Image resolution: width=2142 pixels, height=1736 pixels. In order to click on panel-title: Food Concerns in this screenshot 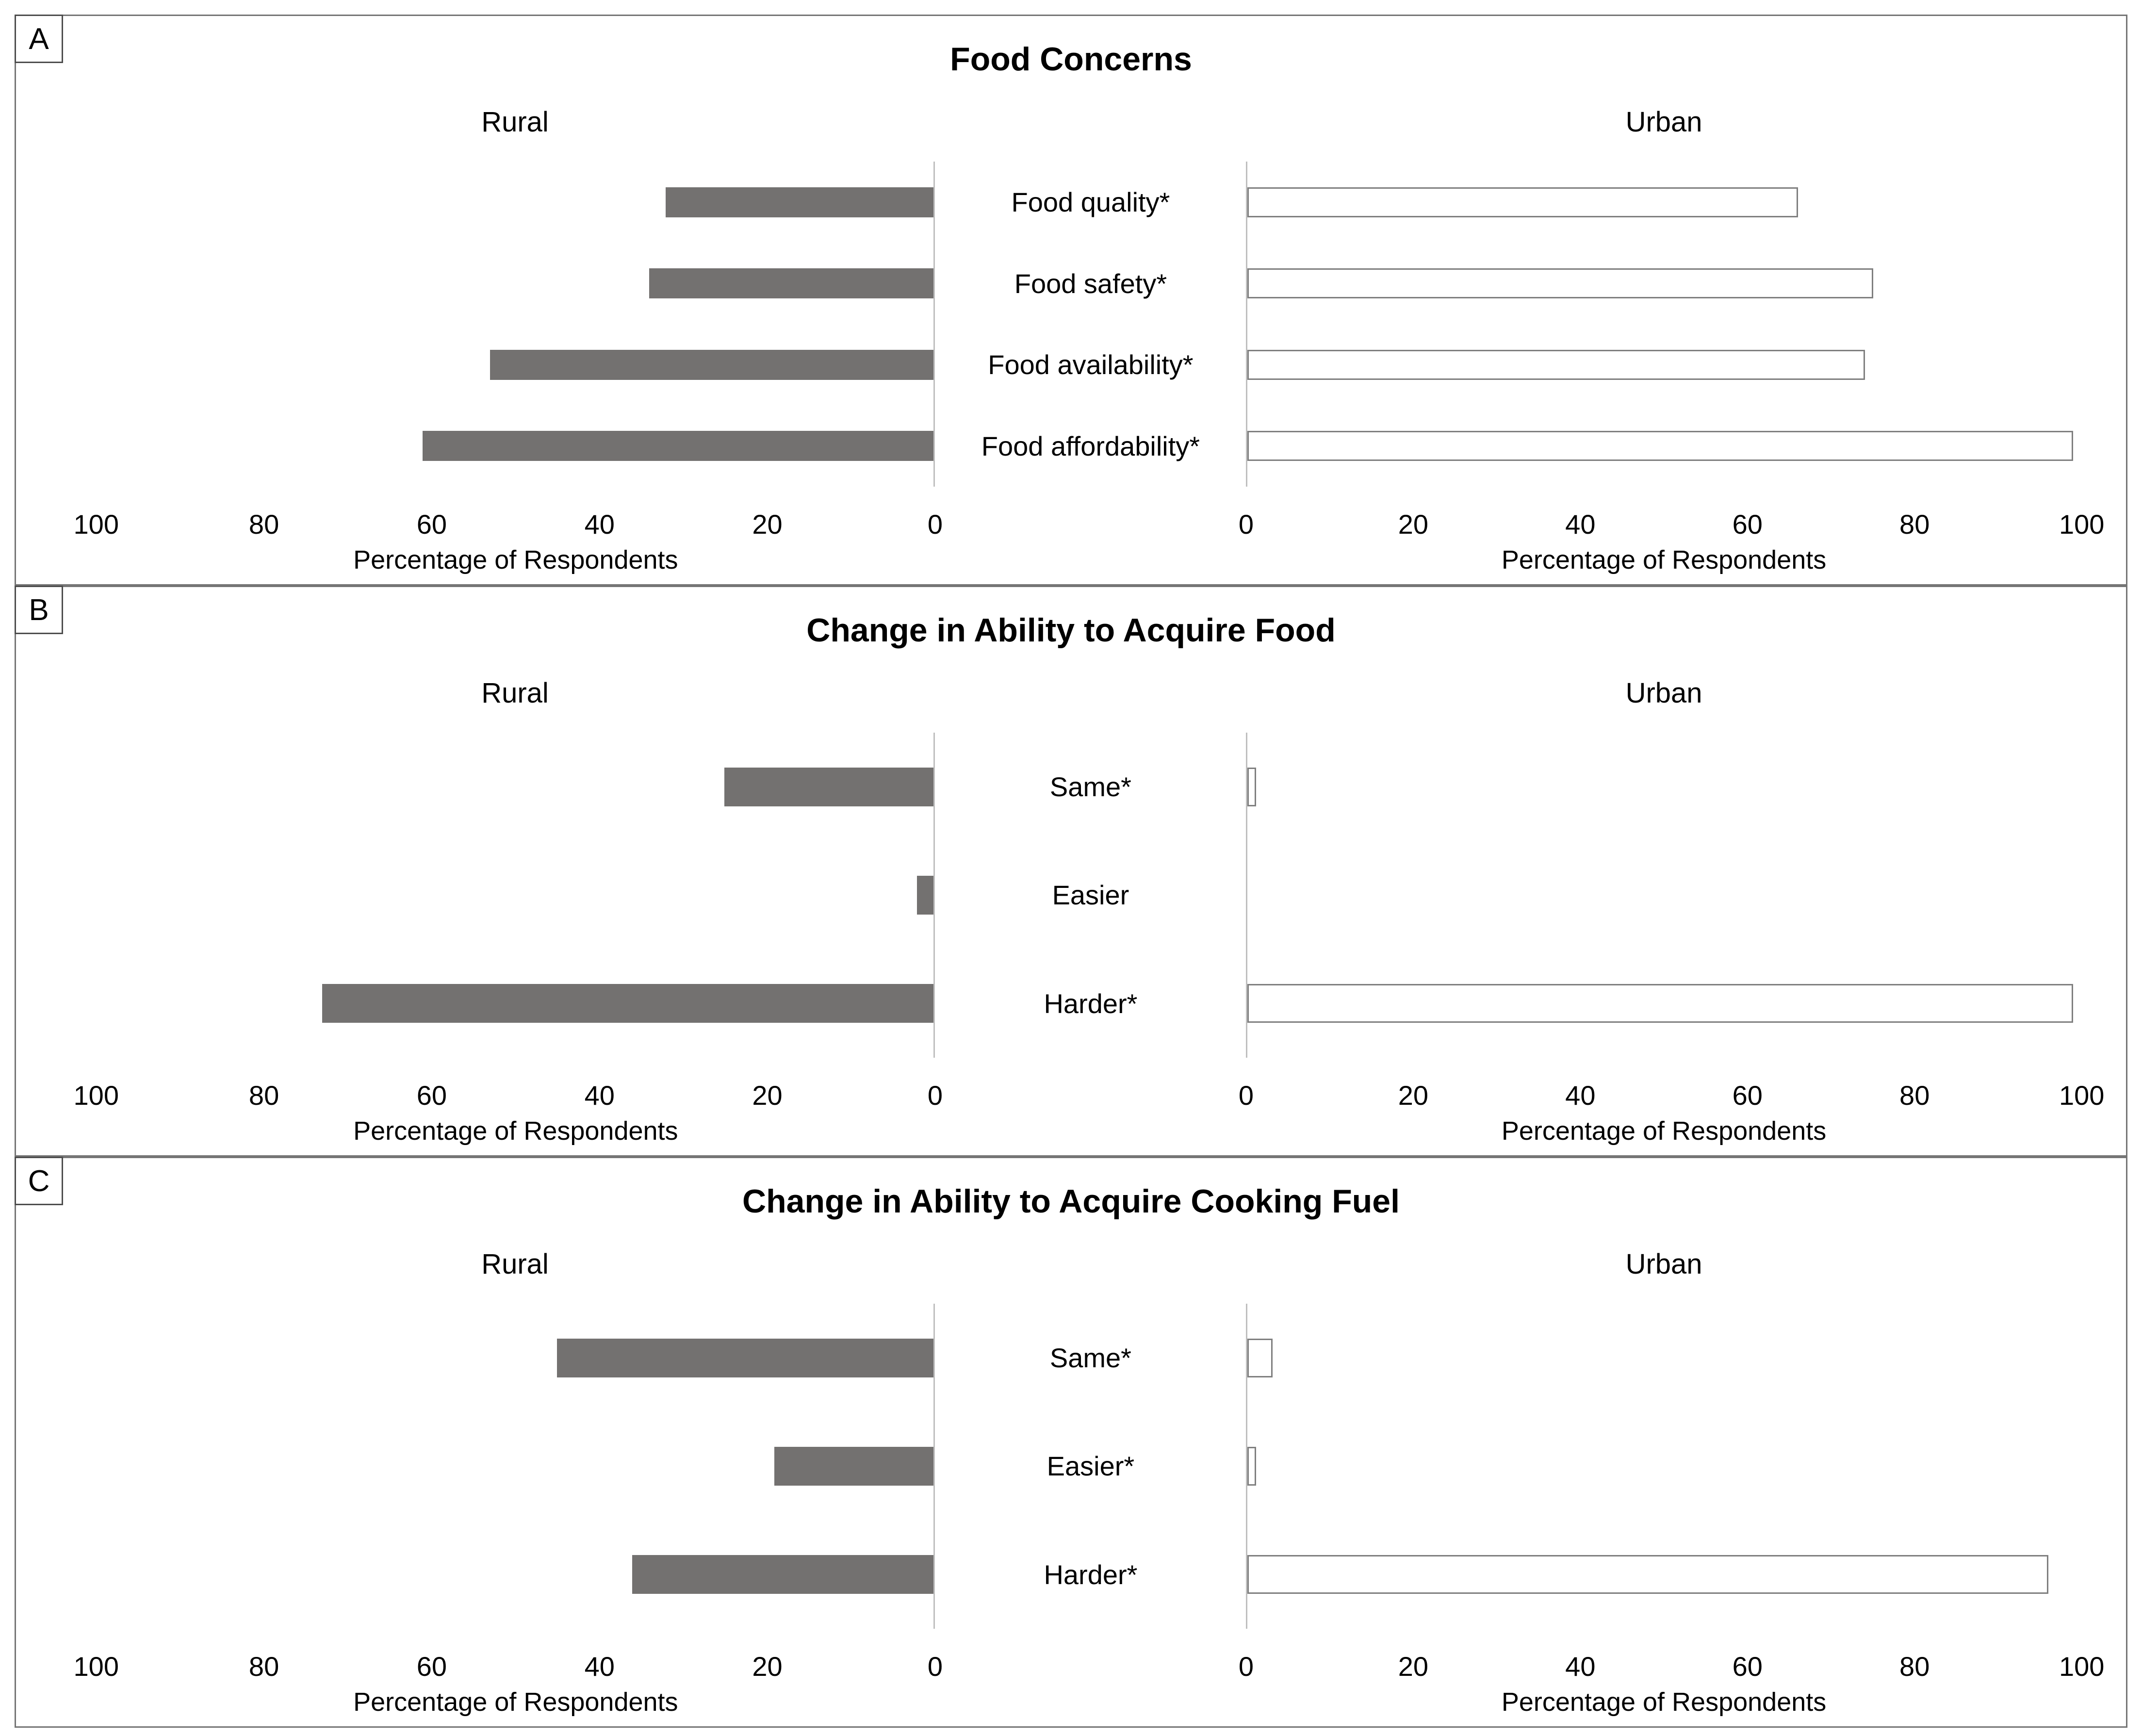, I will do `click(1071, 59)`.